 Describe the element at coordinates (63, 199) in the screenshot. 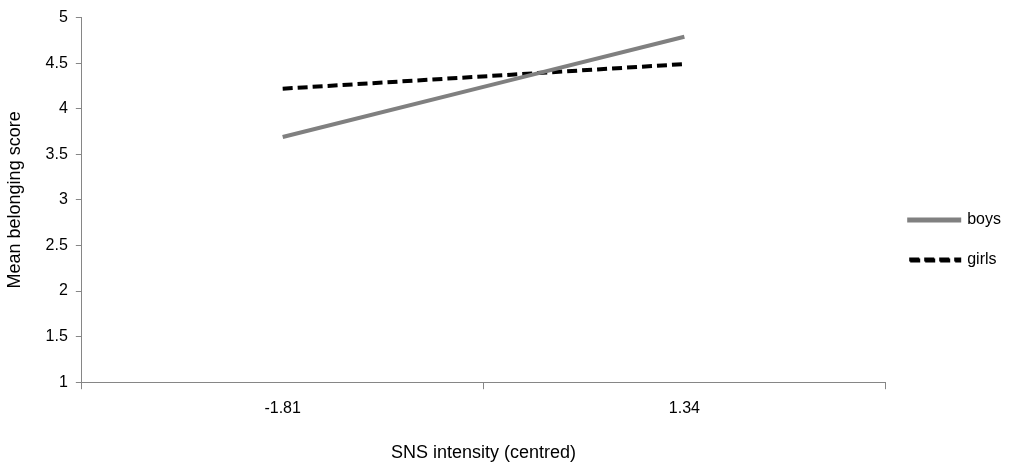

I see `y-tick-label: 3` at that location.